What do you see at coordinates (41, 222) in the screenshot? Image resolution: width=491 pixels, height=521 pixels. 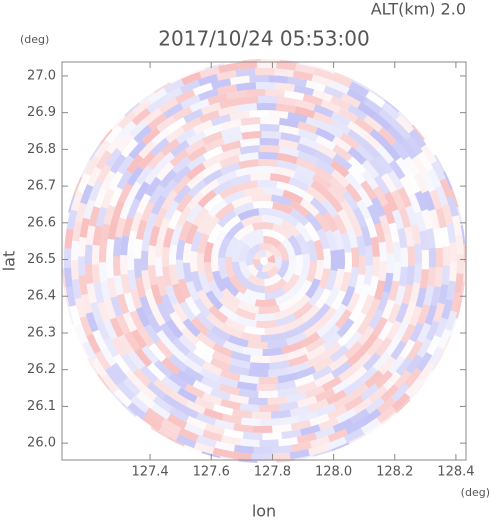 I see `y-tick-label: 26.6` at bounding box center [41, 222].